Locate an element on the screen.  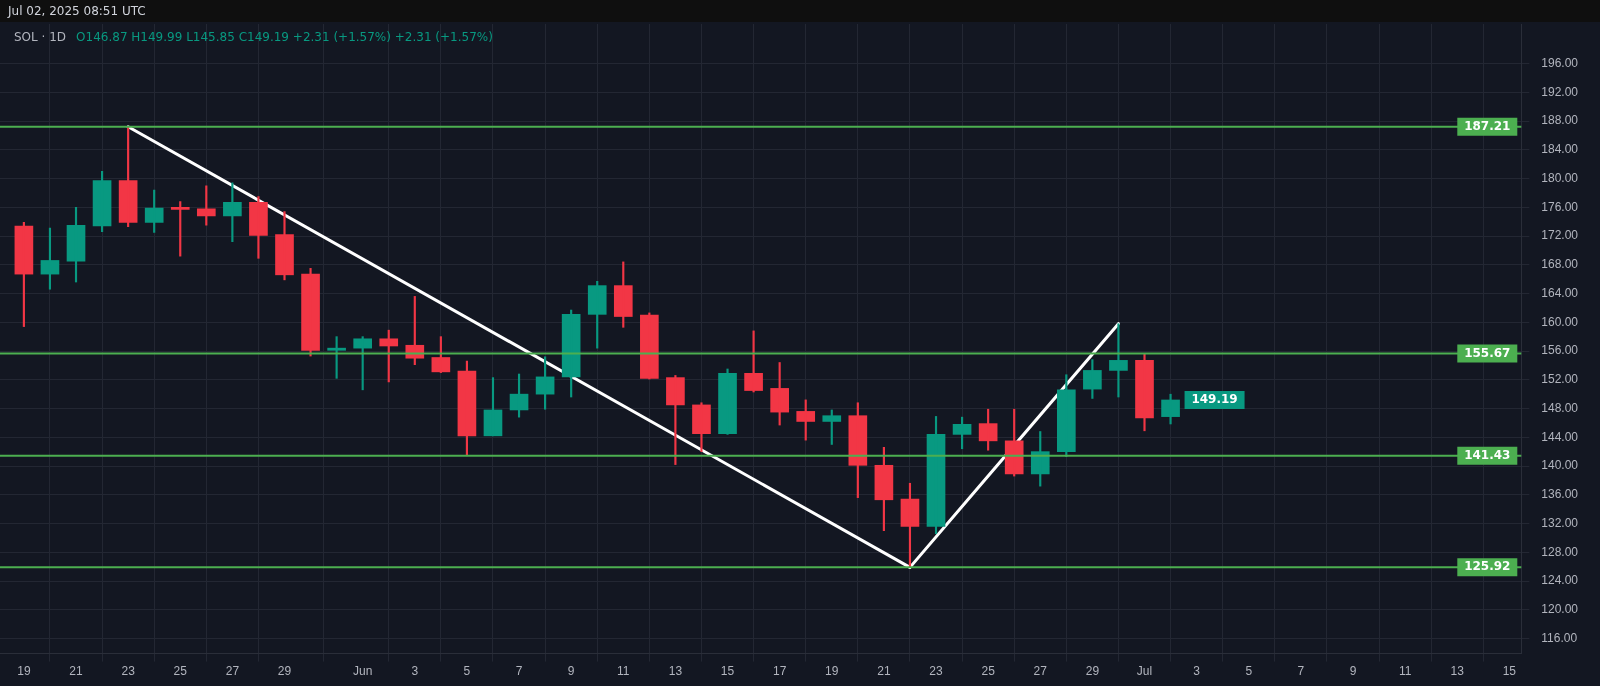
text: O146.87 H149.99 L145.85 C149.19 +2.31 (+1.57%) +2.31 (+1.57%) is located at coordinates (284, 37).